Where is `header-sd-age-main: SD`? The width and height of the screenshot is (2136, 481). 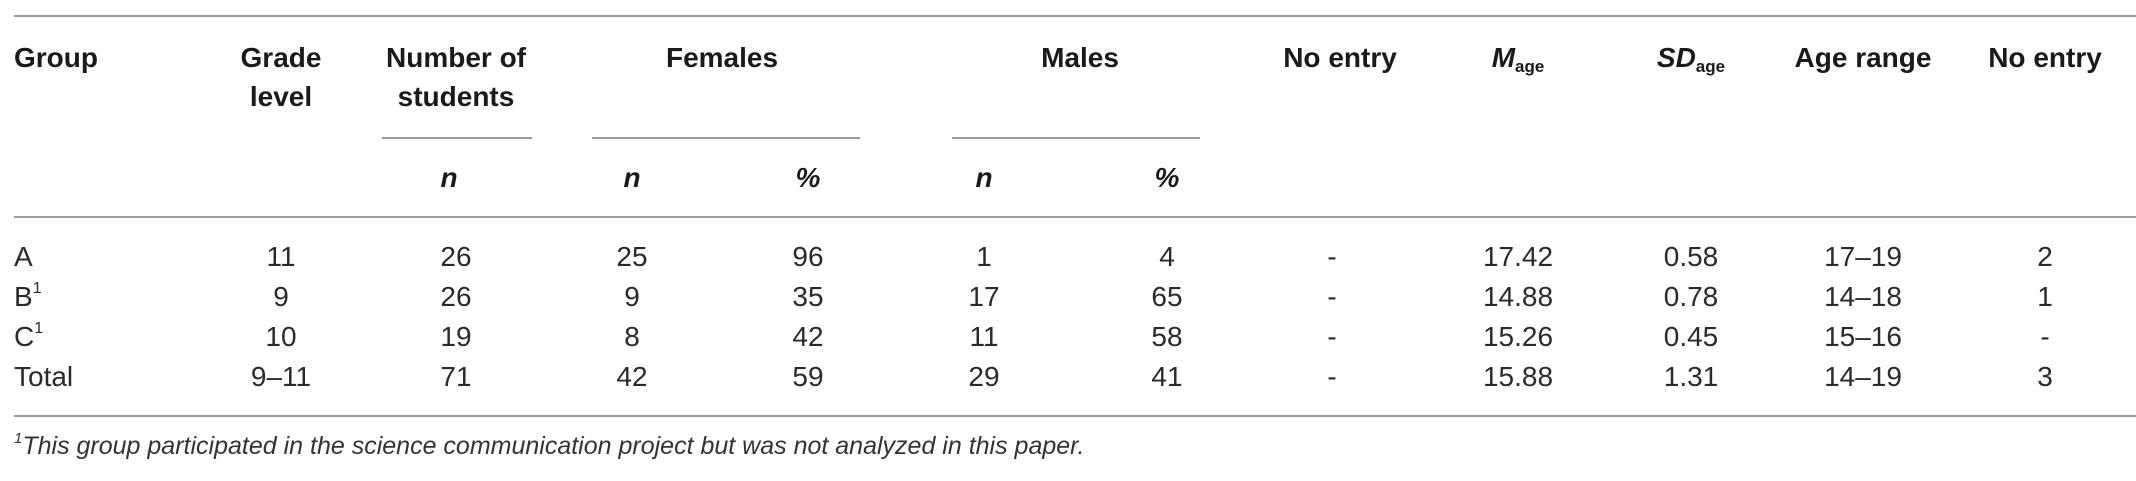 header-sd-age-main: SD is located at coordinates (1676, 57).